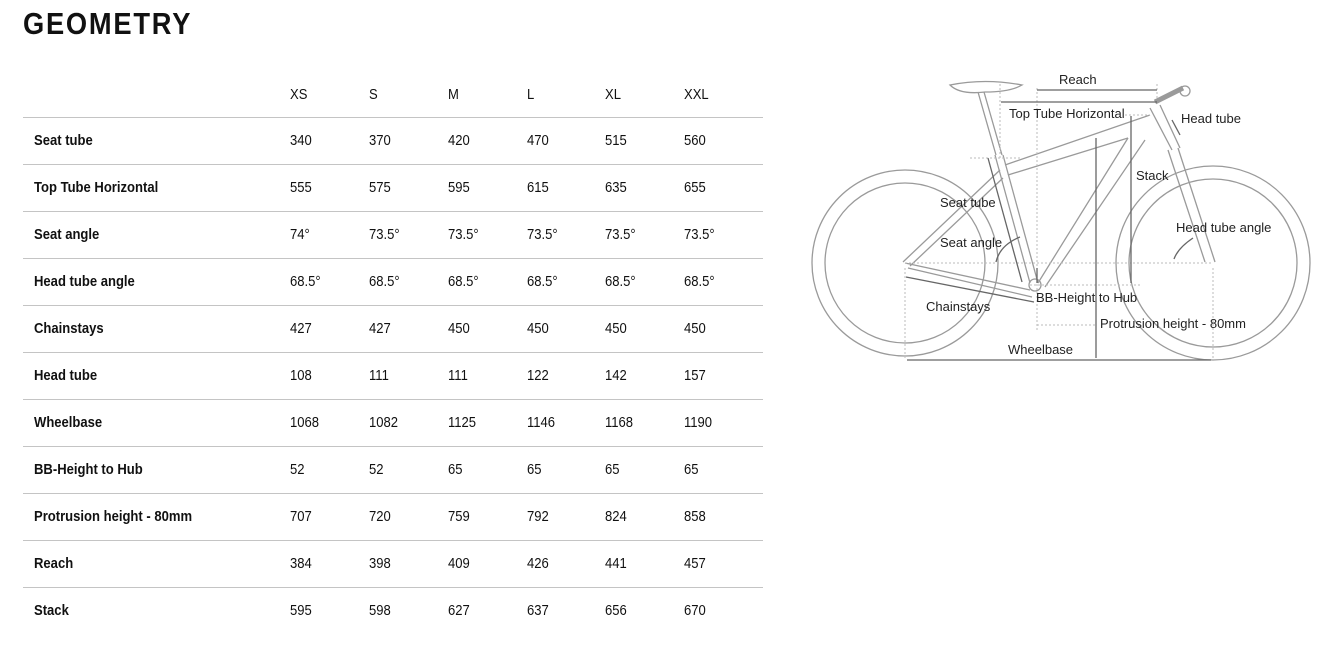 The width and height of the screenshot is (1339, 649). What do you see at coordinates (566, 517) in the screenshot?
I see `row-value: 792` at bounding box center [566, 517].